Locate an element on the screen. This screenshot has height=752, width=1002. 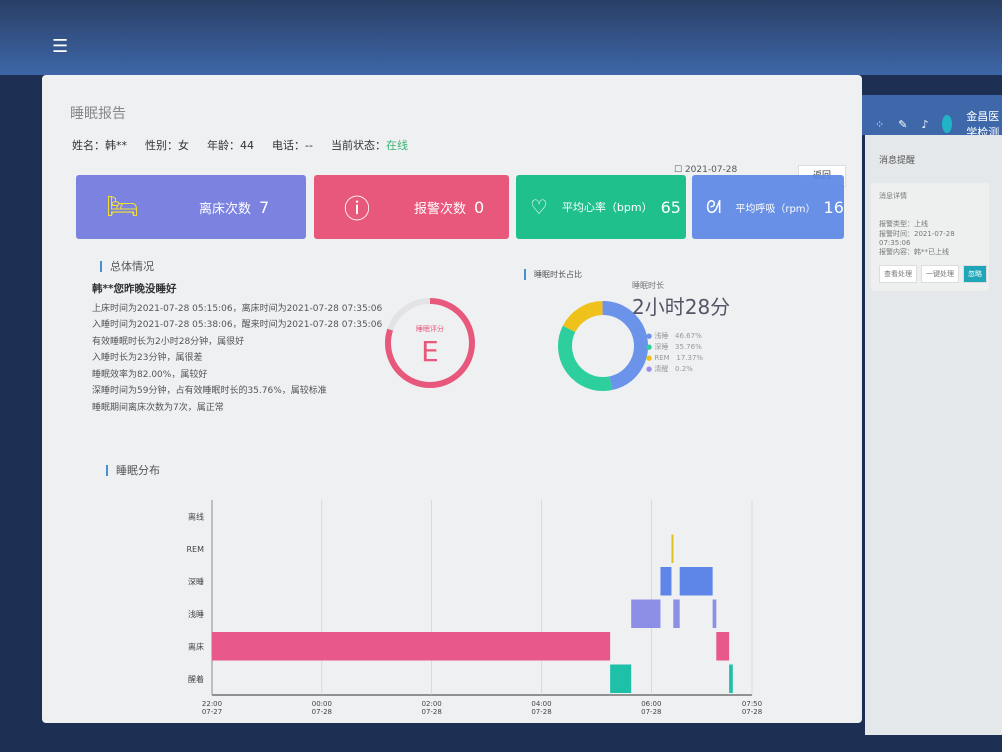
y-tick-label: 浅睡 is located at coordinates (196, 614).